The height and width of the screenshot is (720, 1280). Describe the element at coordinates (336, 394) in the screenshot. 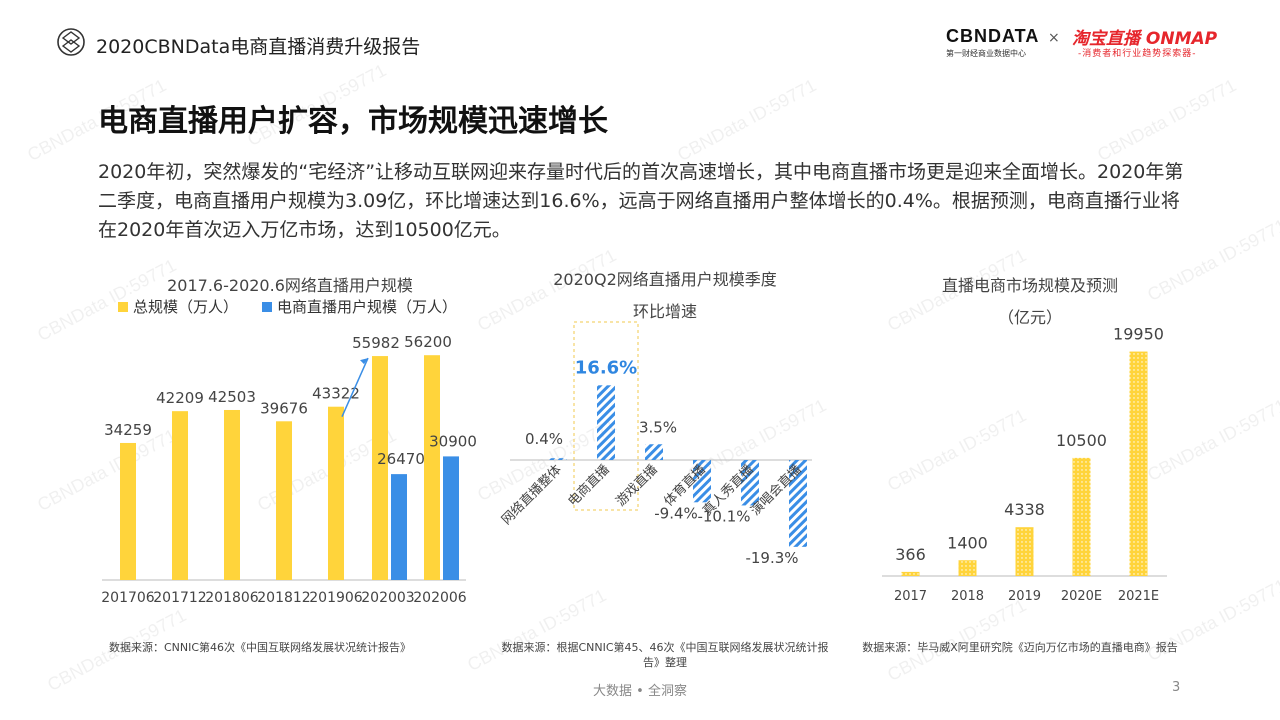

I see `chart1-label-total: 43322` at that location.